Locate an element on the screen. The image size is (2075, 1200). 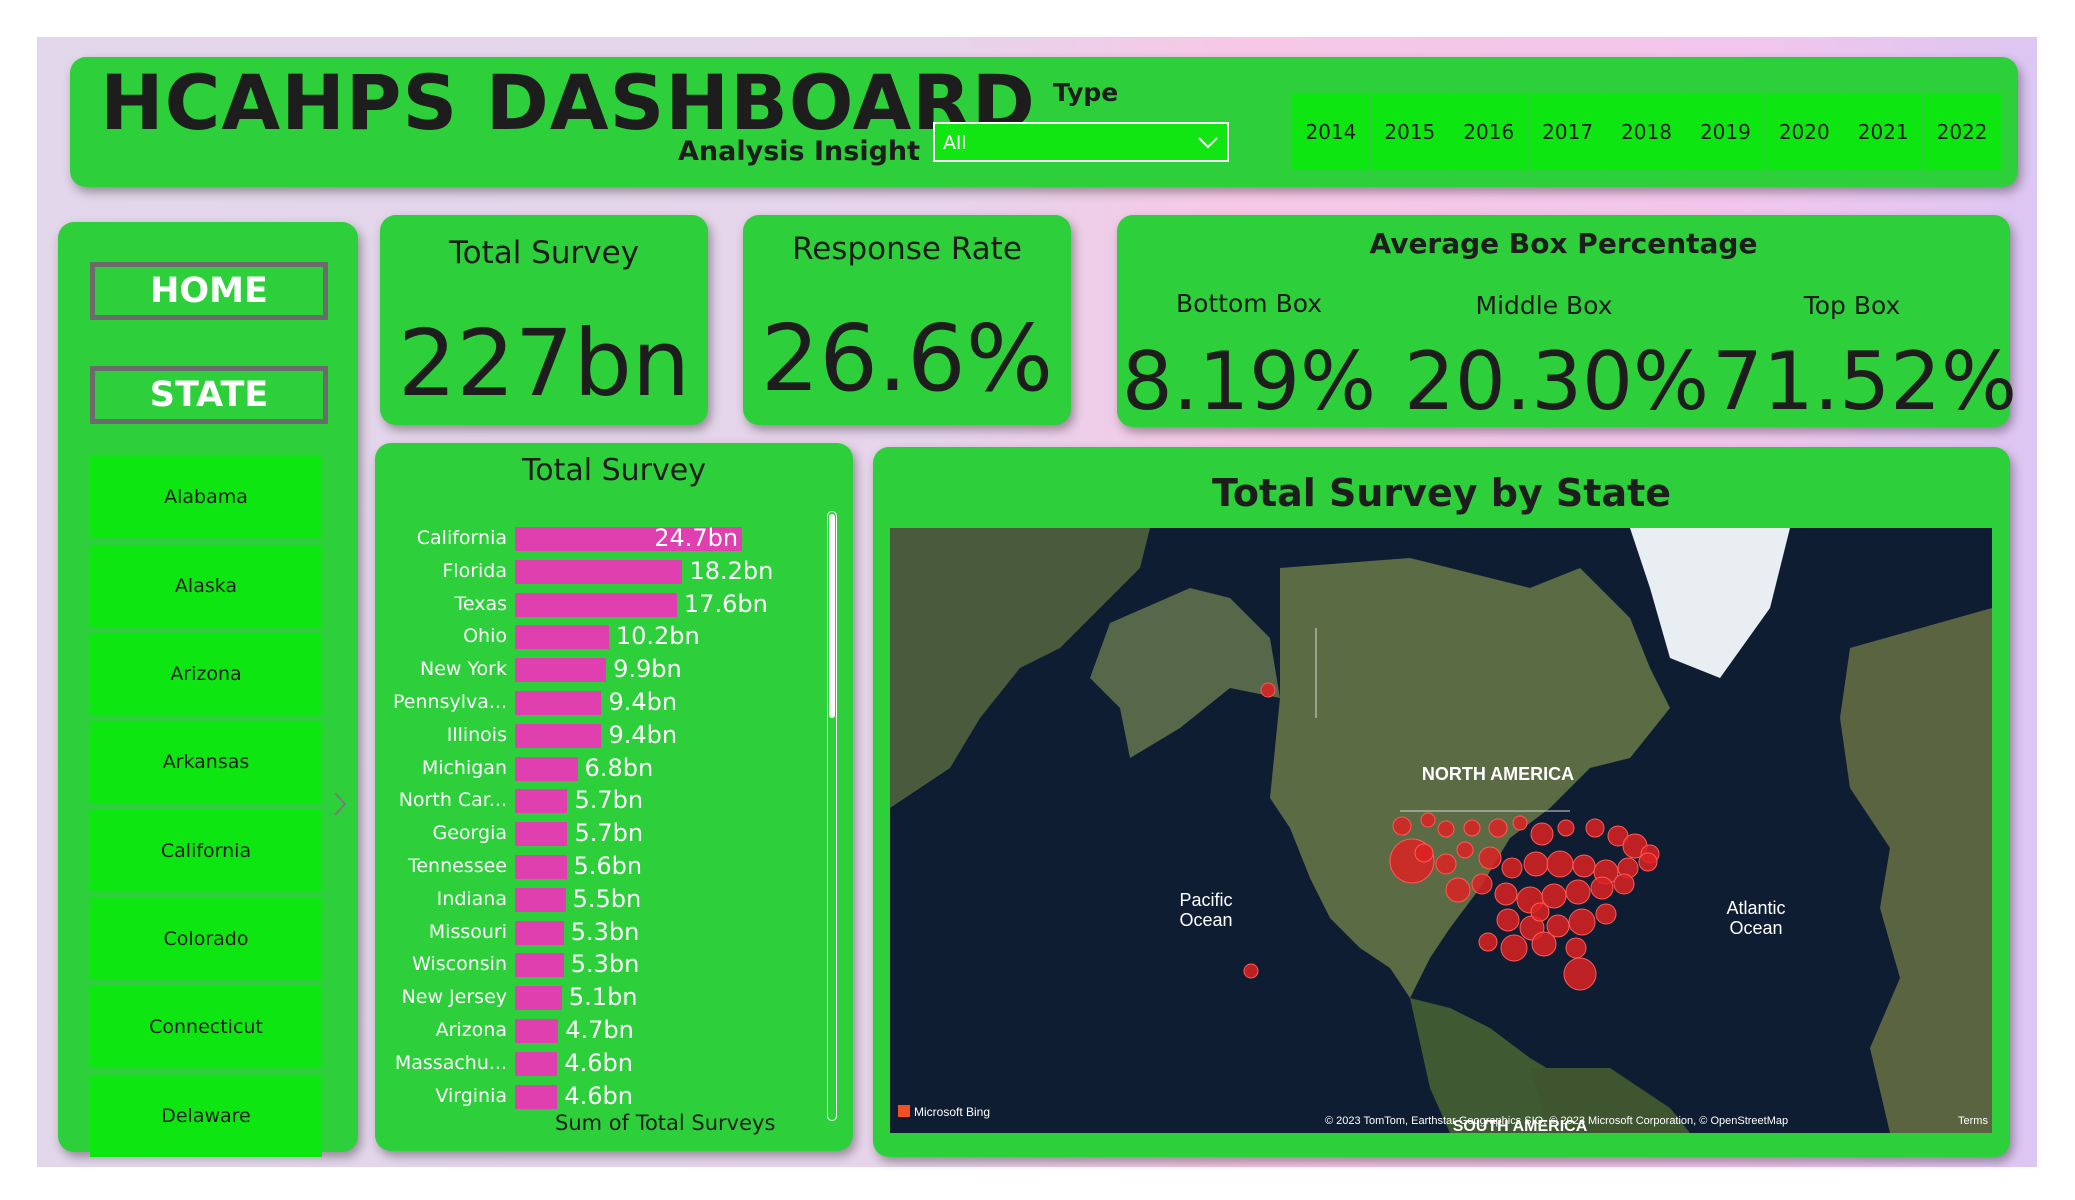
state-item-colorado: Colorado is located at coordinates (206, 939).